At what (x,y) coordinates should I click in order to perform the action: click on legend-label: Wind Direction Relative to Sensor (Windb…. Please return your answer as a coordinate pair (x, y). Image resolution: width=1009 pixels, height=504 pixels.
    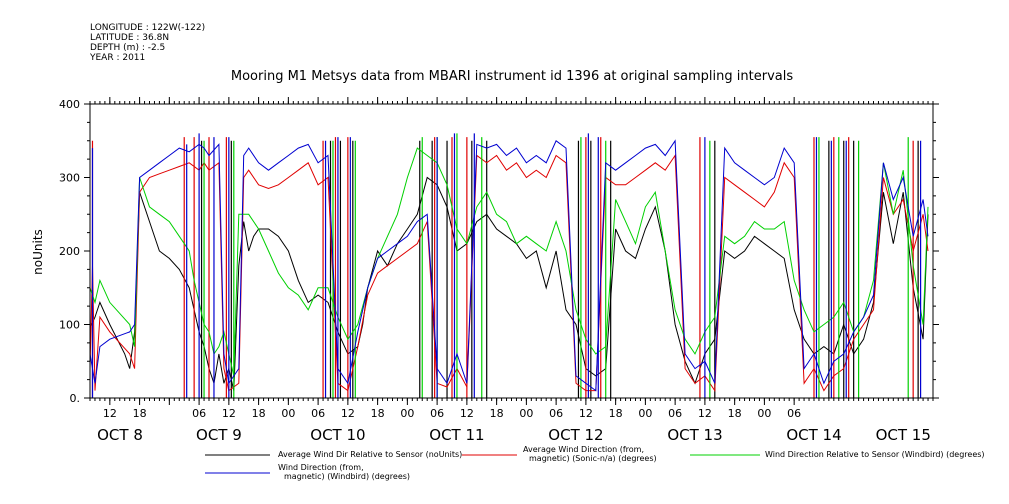
    Looking at the image, I should click on (875, 454).